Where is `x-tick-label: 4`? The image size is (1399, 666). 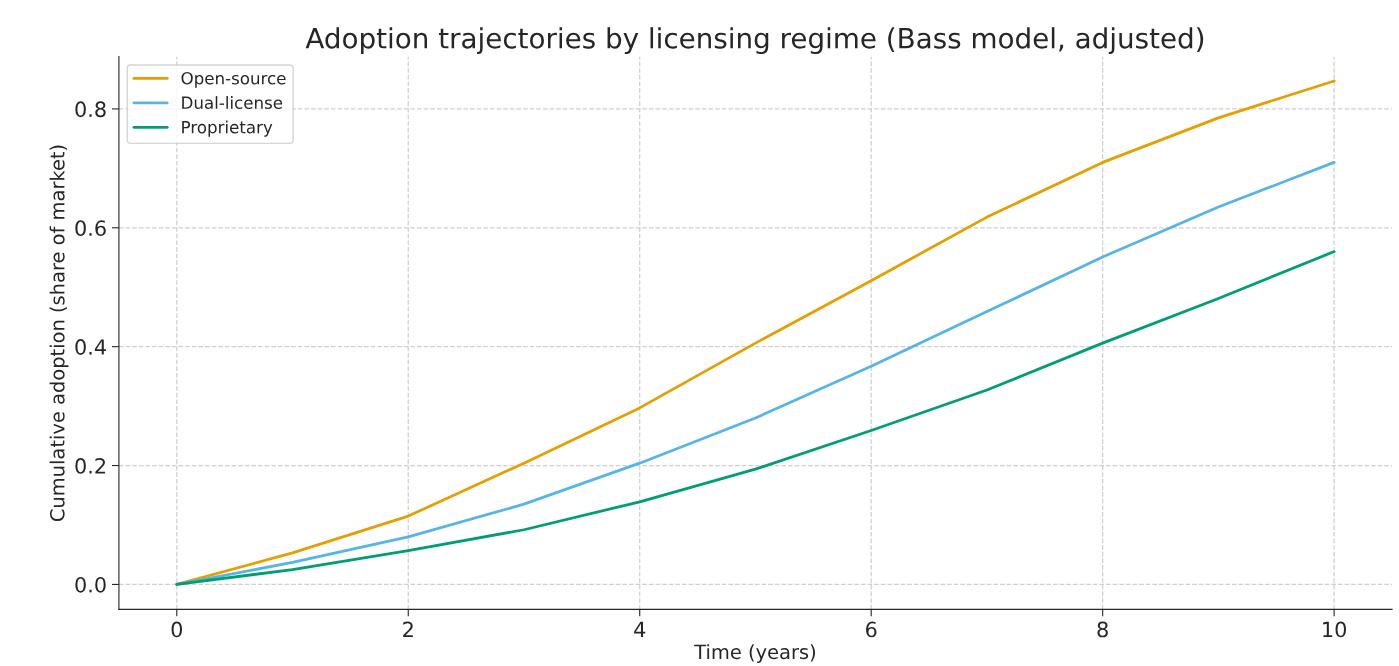
x-tick-label: 4 is located at coordinates (640, 629).